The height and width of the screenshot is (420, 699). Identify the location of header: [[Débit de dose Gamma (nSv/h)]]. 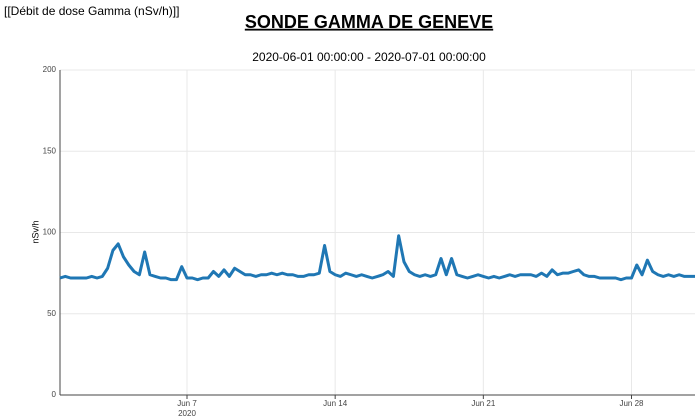
(91, 11).